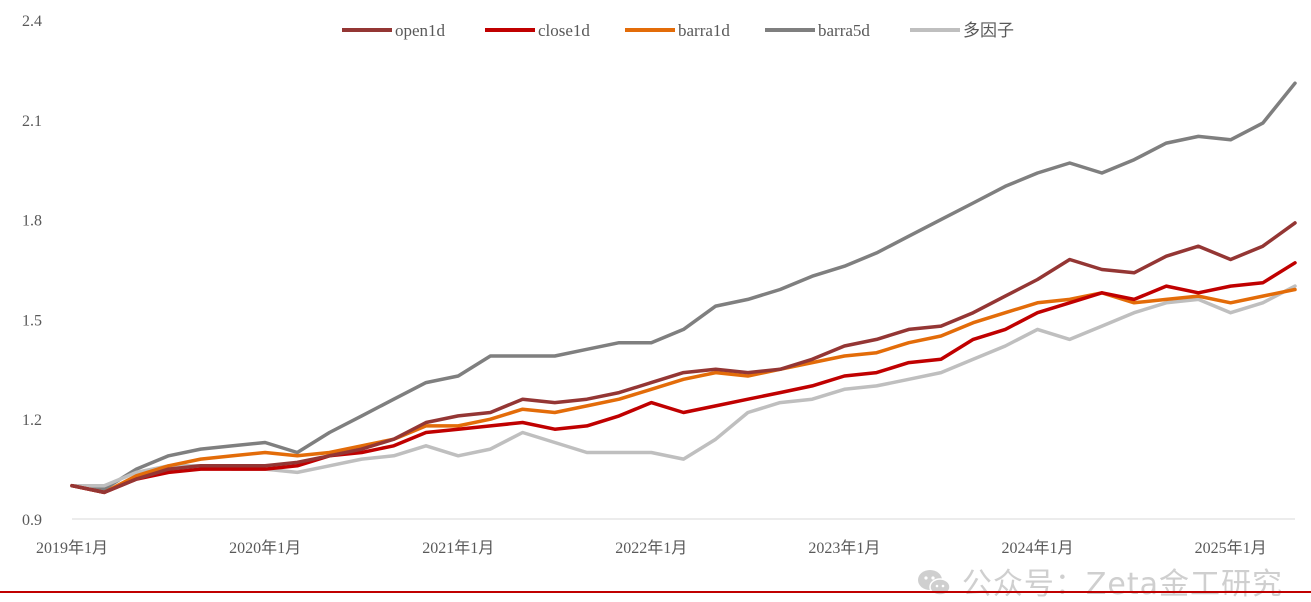 This screenshot has width=1311, height=602. Describe the element at coordinates (962, 30) in the screenshot. I see `legend-item: 多因子` at that location.